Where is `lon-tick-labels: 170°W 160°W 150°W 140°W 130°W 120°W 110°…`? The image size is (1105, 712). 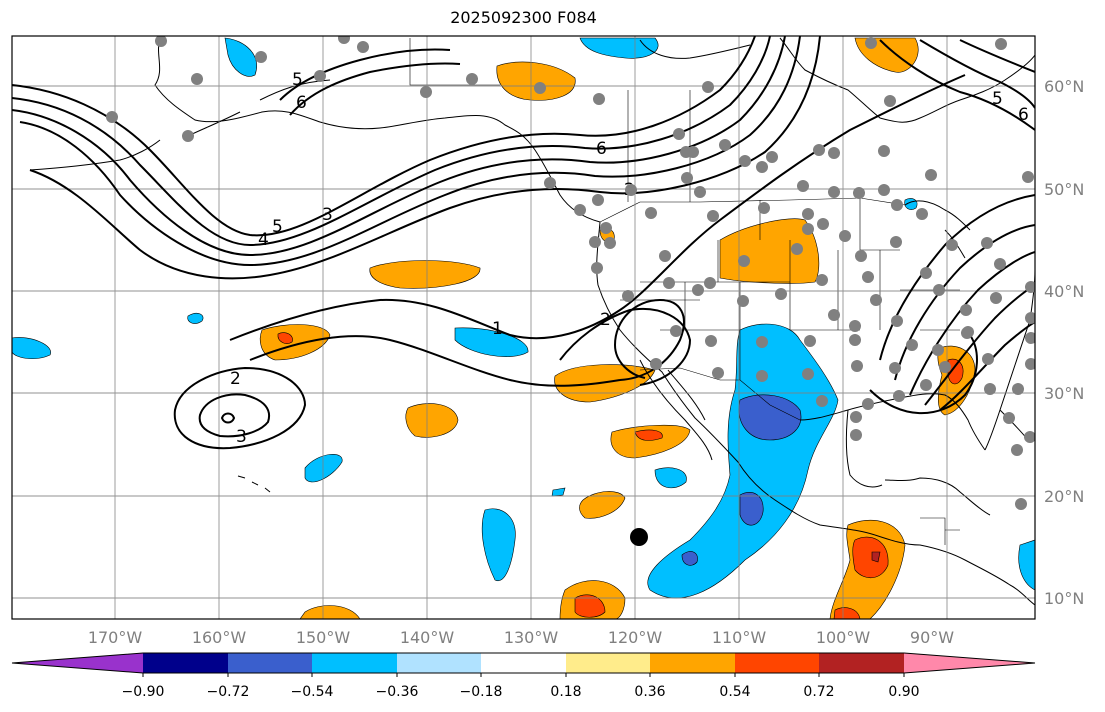 lon-tick-labels: 170°W 160°W 150°W 140°W 130°W 120°W 110°… is located at coordinates (521, 637).